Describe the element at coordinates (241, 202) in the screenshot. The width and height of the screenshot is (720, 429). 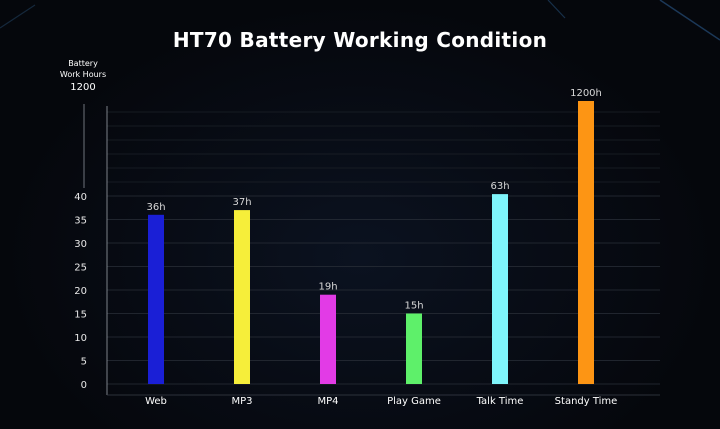
I see `bar-value-label: 37h` at that location.